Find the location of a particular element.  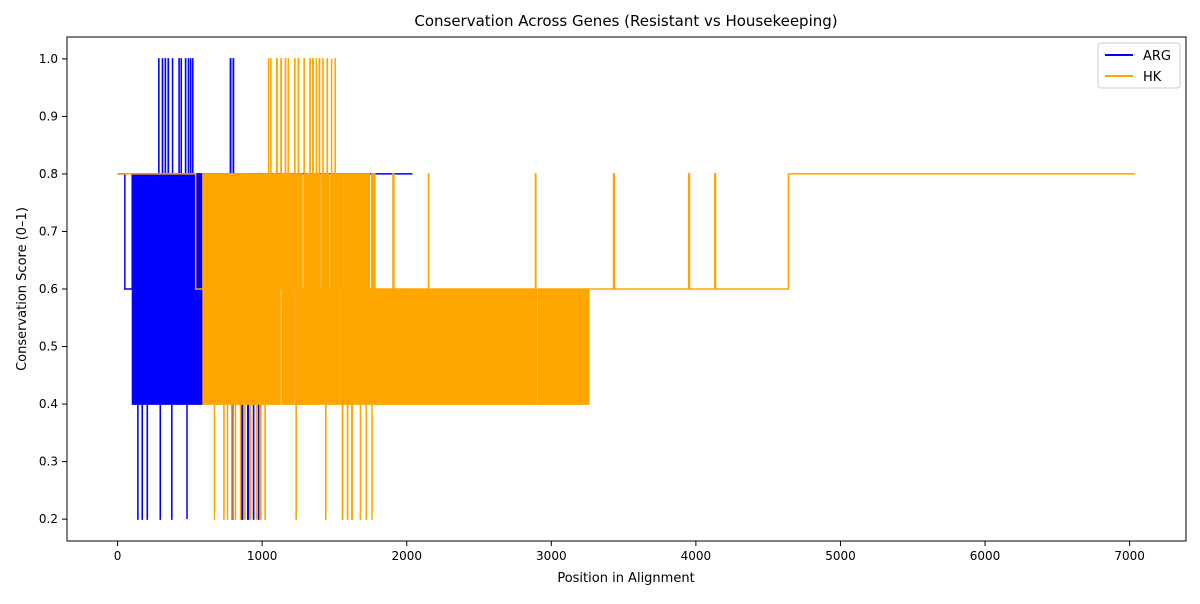

y-tick-label: 0.3 is located at coordinates (48, 462).